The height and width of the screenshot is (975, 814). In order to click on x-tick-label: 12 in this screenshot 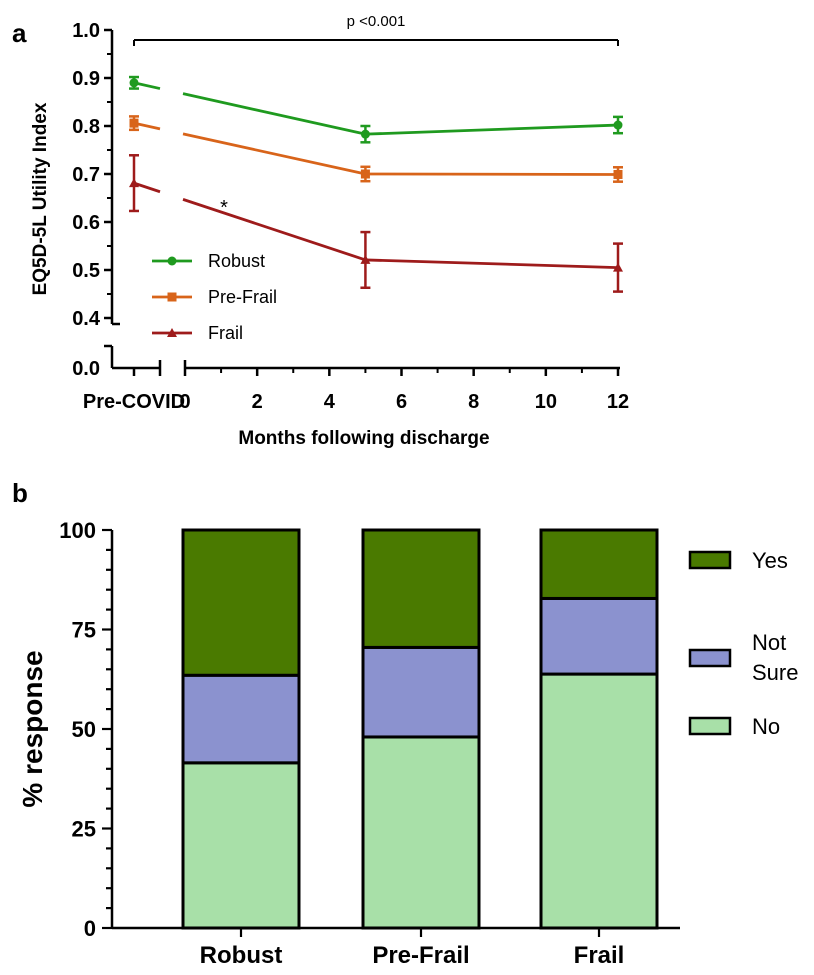, I will do `click(618, 402)`.